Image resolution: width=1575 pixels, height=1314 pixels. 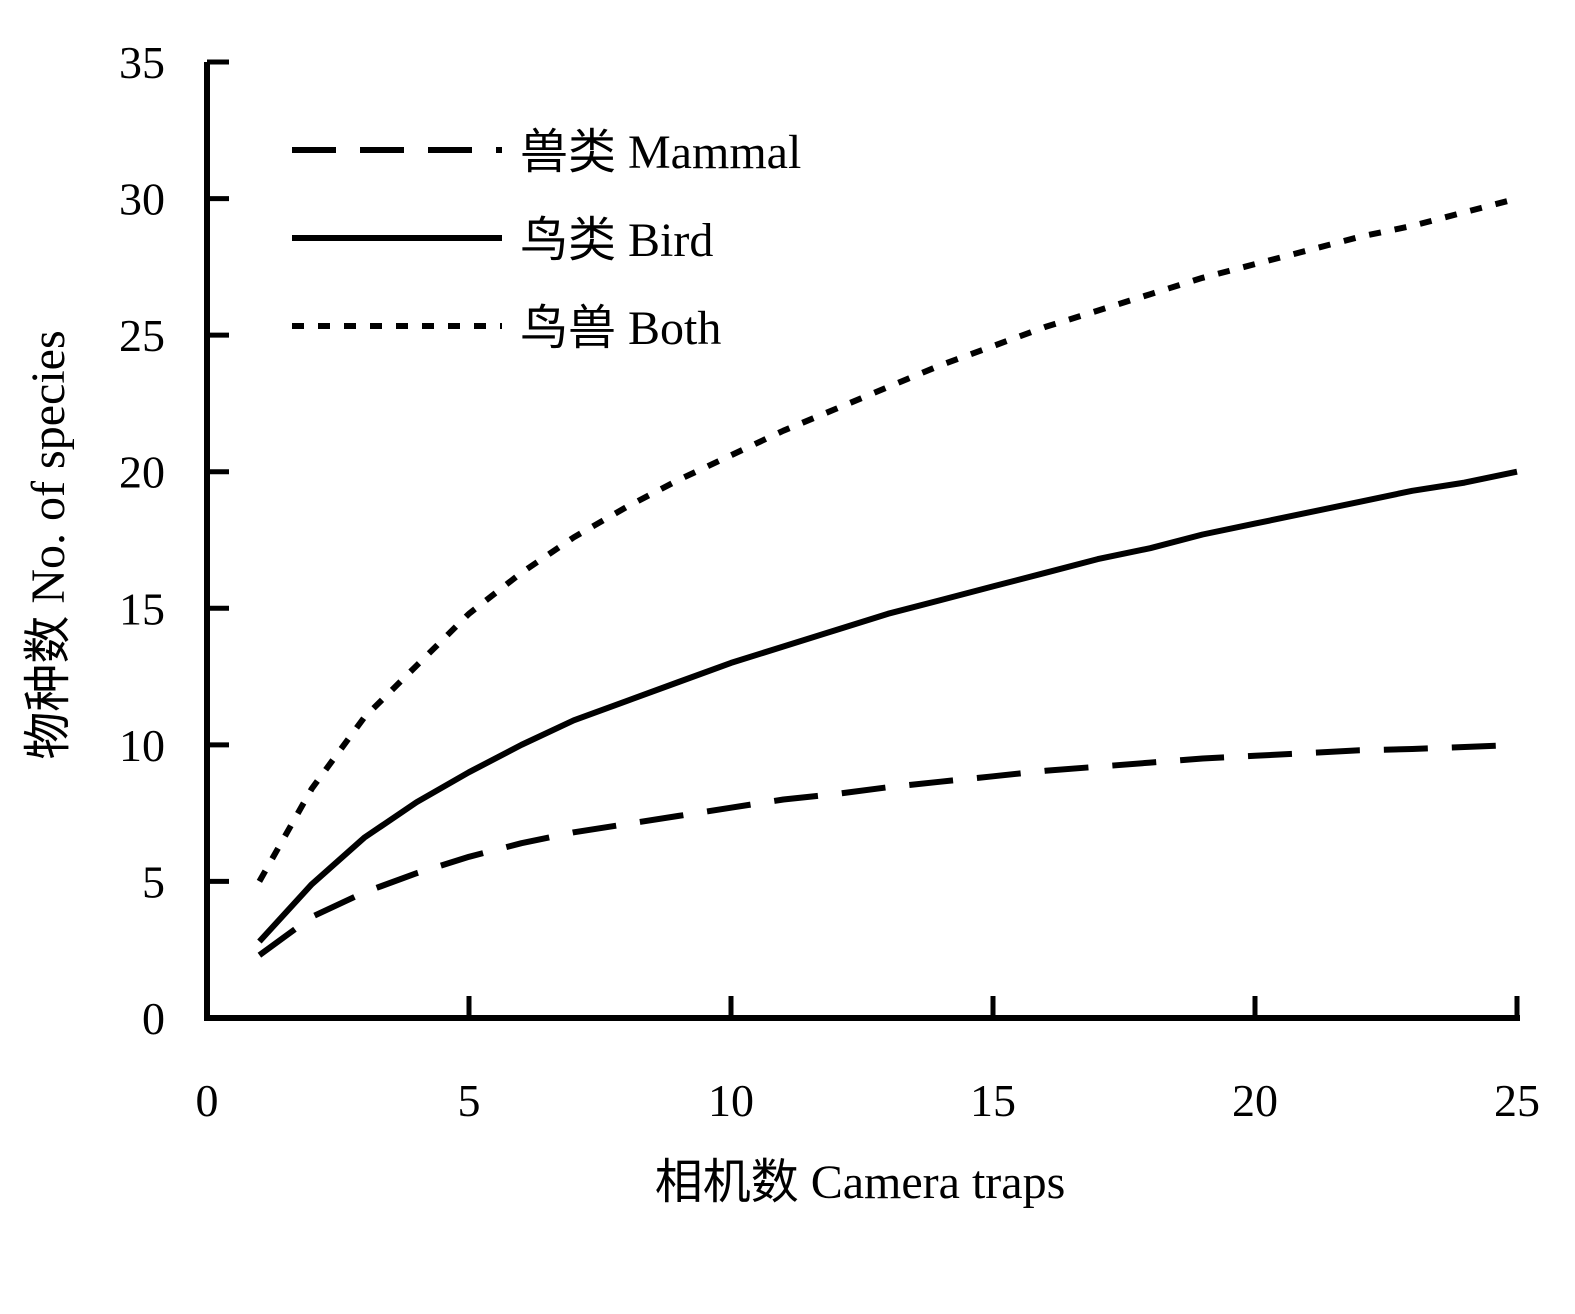 What do you see at coordinates (142, 199) in the screenshot?
I see `y-tick-label: 30` at bounding box center [142, 199].